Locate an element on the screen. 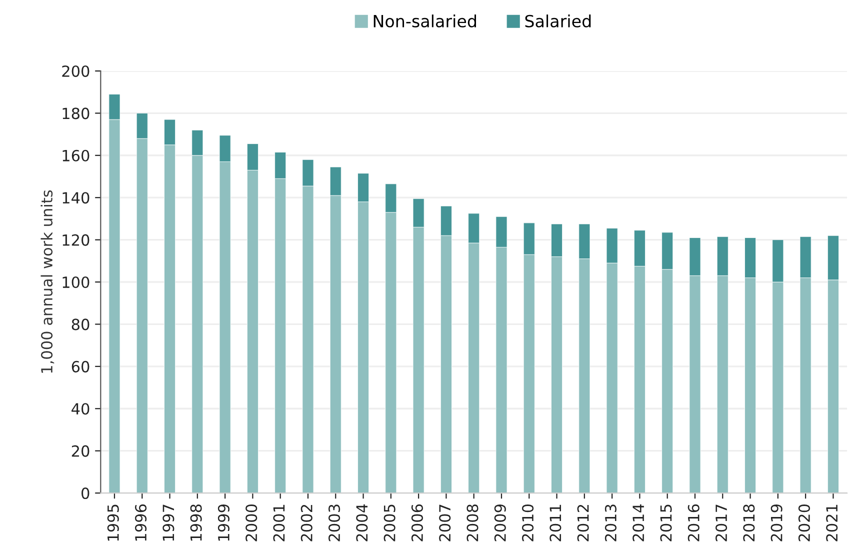 This screenshot has width=853, height=546. y-tick-label: 160 is located at coordinates (76, 156).